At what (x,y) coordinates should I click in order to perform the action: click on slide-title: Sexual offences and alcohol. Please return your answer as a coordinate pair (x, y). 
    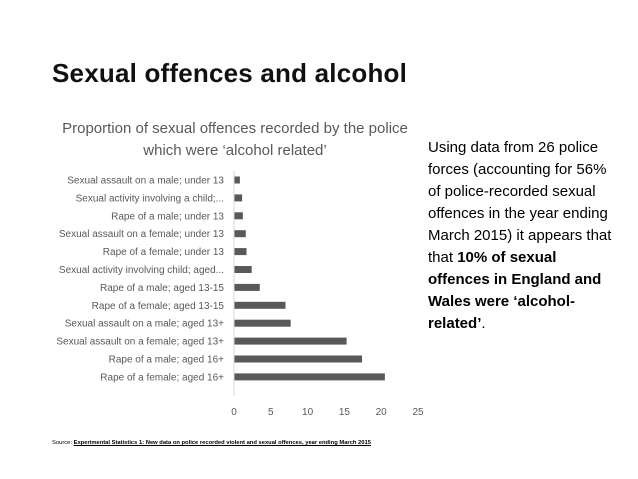
    Looking at the image, I should click on (230, 73).